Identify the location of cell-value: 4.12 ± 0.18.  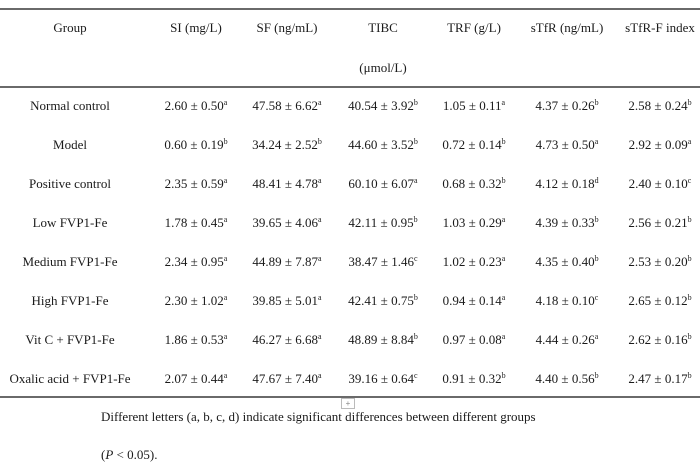
(565, 183).